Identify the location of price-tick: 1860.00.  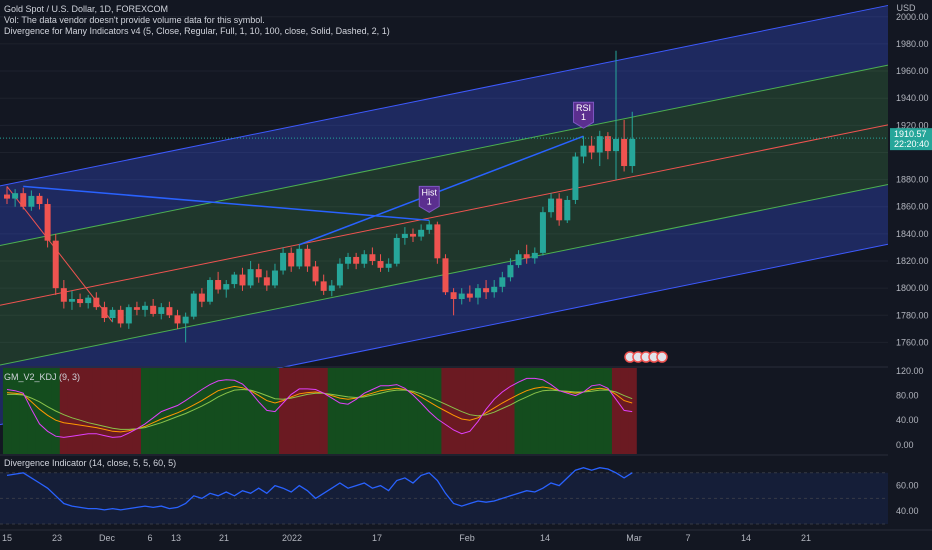
(912, 207).